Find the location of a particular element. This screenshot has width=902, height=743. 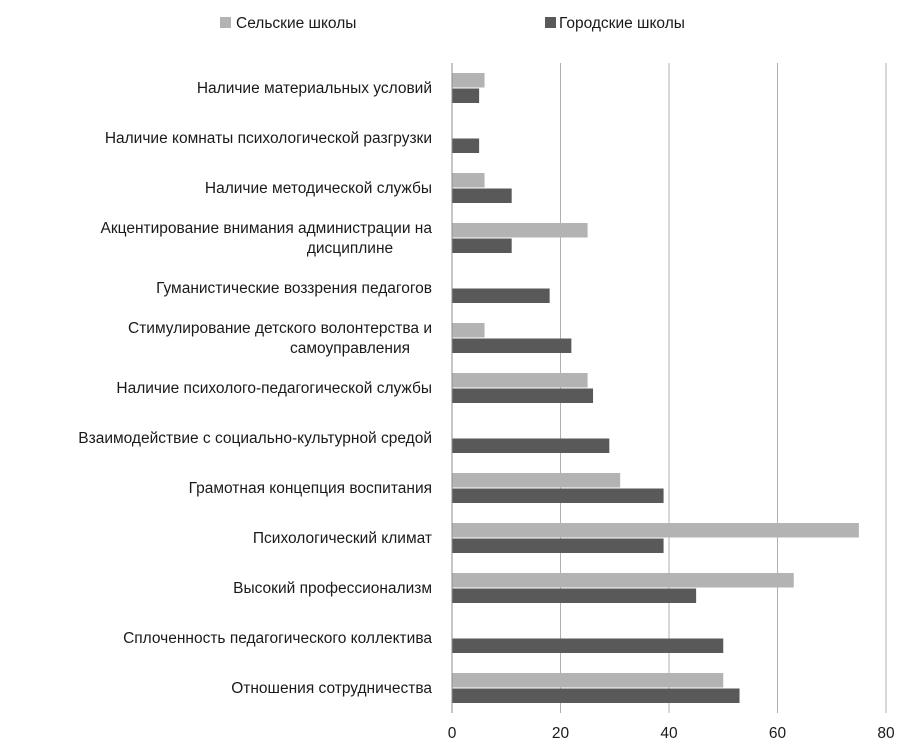

category-label: дисциплине is located at coordinates (350, 248).